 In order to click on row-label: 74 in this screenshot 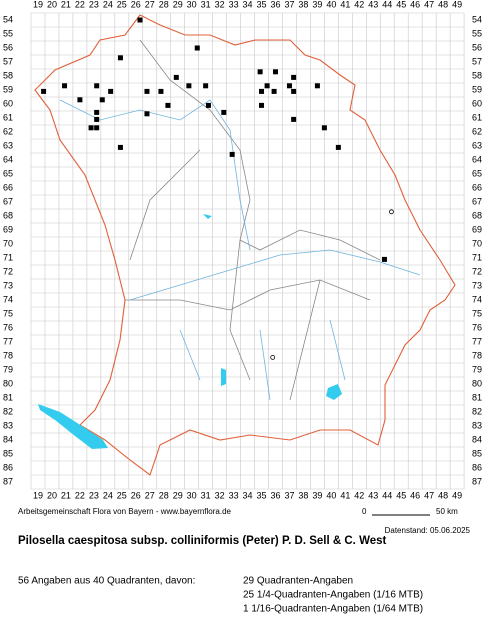, I will do `click(477, 299)`.